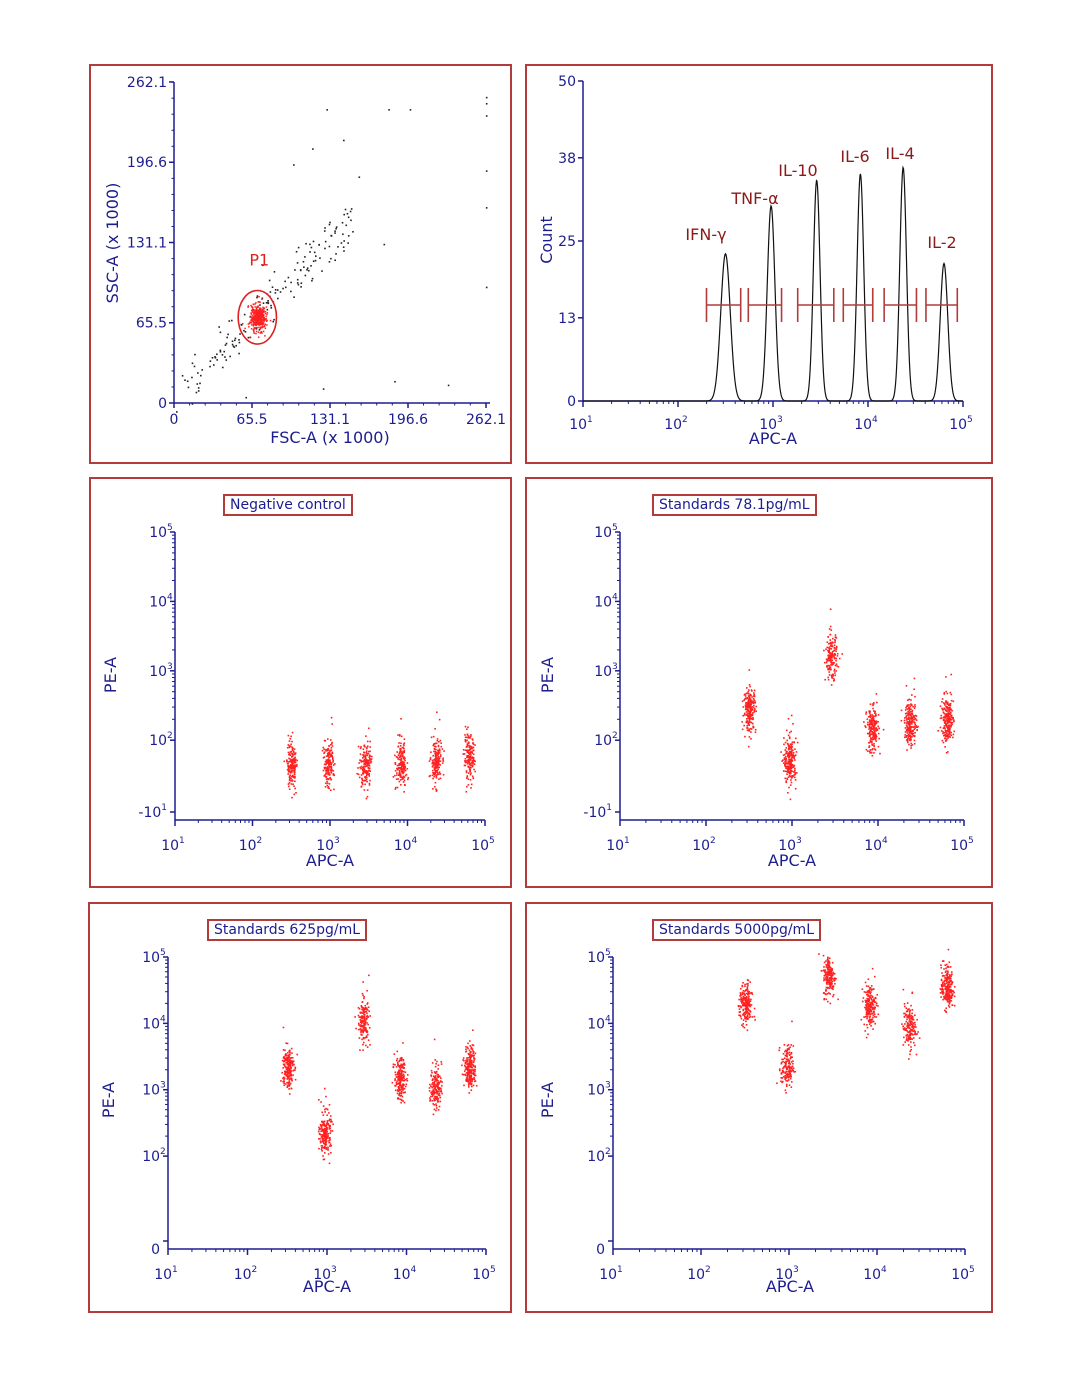  I want to click on p2-x-axis-label: APC-A, so click(773, 438).